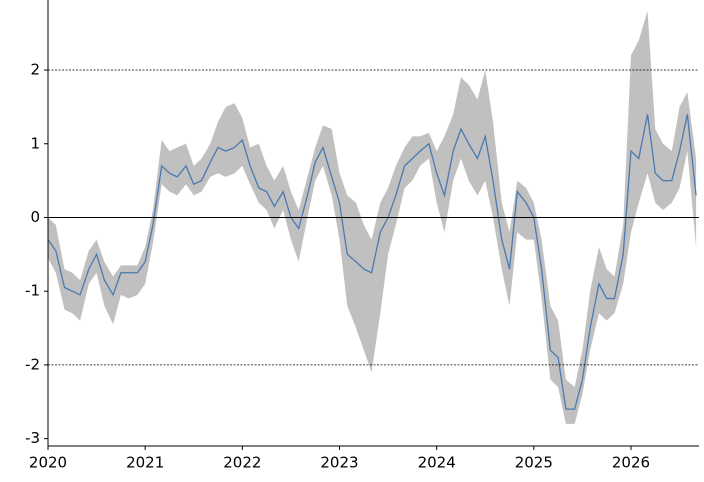 This screenshot has height=482, width=704. Describe the element at coordinates (48, 463) in the screenshot. I see `x-tick-label: 2020` at that location.